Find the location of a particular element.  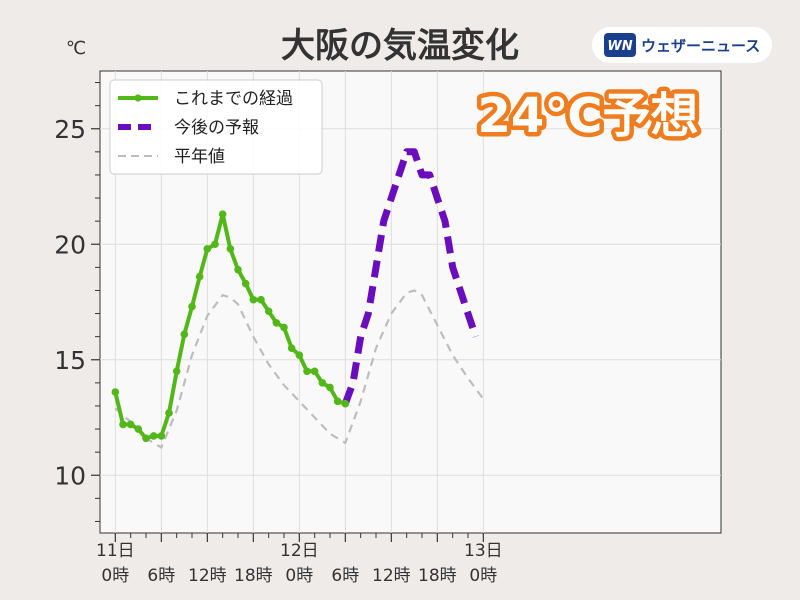

legend-box is located at coordinates (216, 127).